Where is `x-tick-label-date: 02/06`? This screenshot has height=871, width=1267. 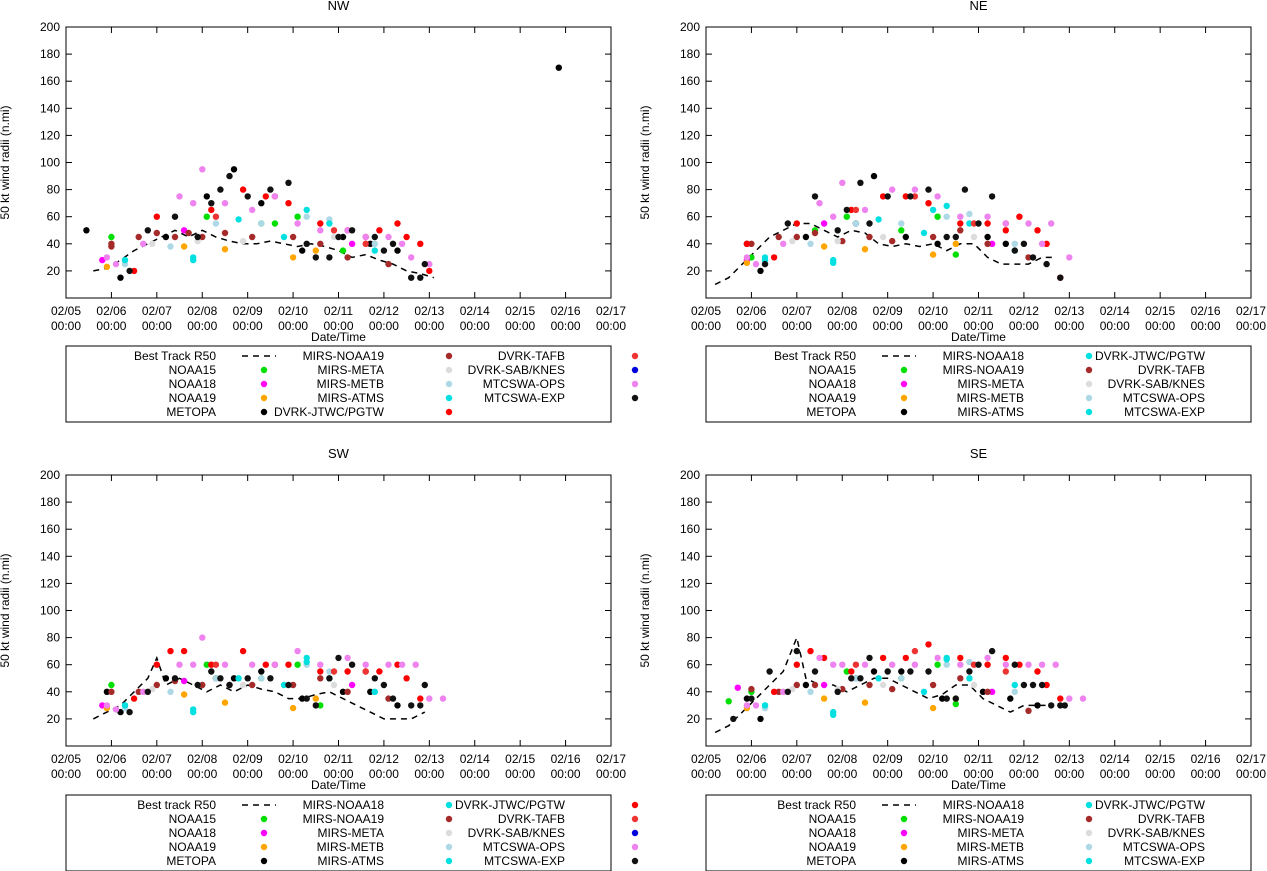 x-tick-label-date: 02/06 is located at coordinates (111, 759).